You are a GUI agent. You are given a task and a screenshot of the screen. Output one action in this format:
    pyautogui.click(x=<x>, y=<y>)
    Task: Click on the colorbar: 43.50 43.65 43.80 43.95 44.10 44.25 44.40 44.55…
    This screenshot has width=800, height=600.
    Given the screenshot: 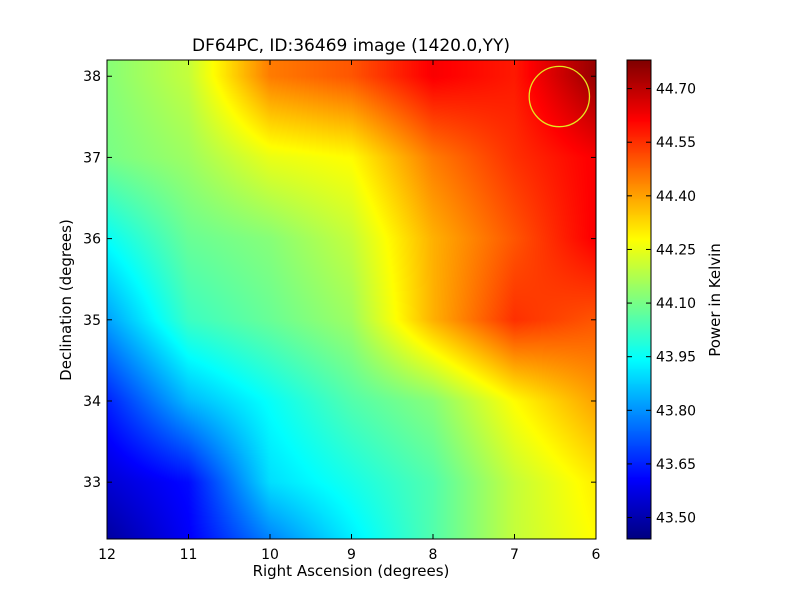 What is the action you would take?
    pyautogui.click(x=675, y=299)
    